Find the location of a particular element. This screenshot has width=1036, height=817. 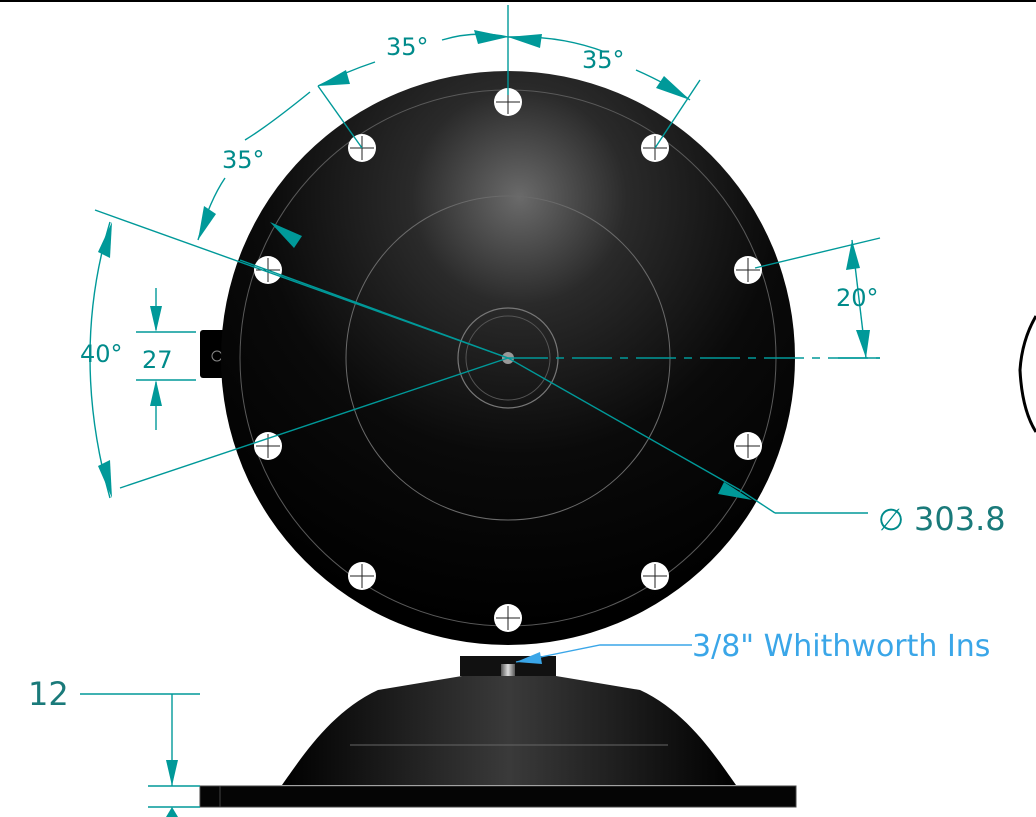

linear-label-diameter: 303.8 is located at coordinates (960, 519).